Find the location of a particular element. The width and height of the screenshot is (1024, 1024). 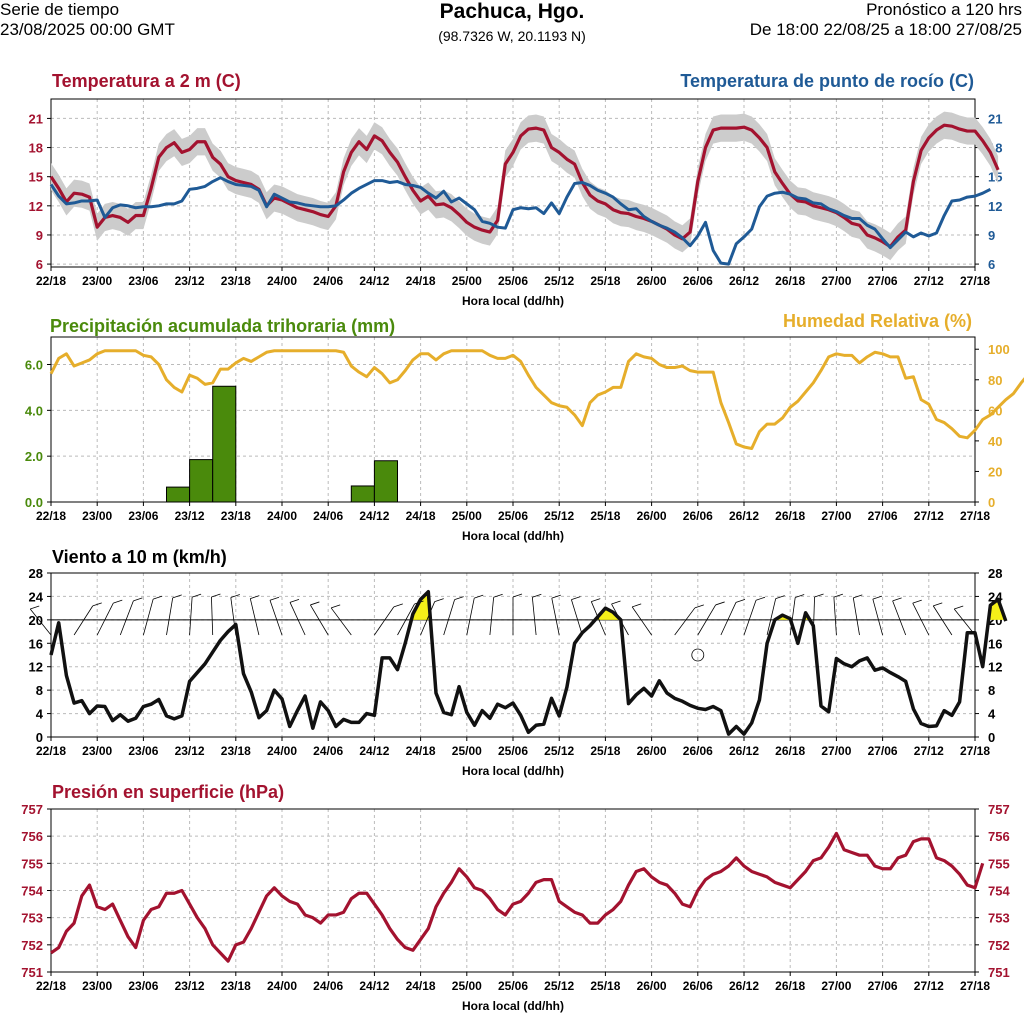

x-tick-label: 26/00 is located at coordinates (652, 986).